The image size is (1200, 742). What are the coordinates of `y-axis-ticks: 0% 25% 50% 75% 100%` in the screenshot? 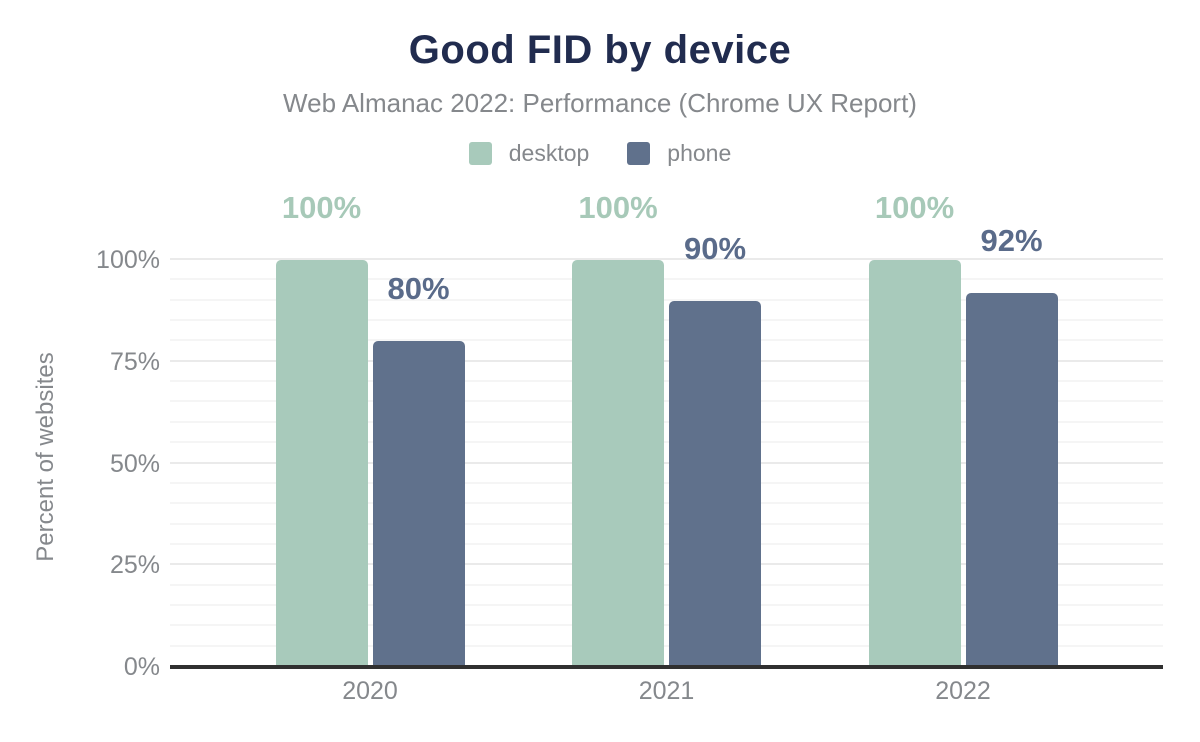 It's located at (80, 463).